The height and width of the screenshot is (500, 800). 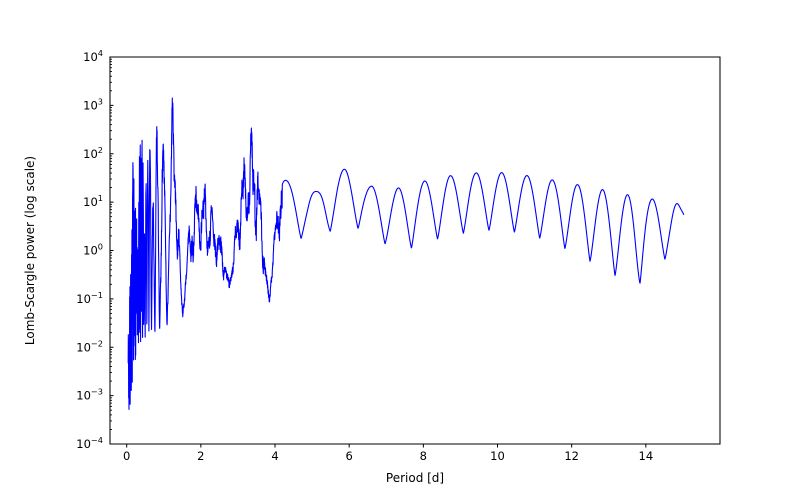 What do you see at coordinates (89, 298) in the screenshot?
I see `y-tick-label: 10⁻¹` at bounding box center [89, 298].